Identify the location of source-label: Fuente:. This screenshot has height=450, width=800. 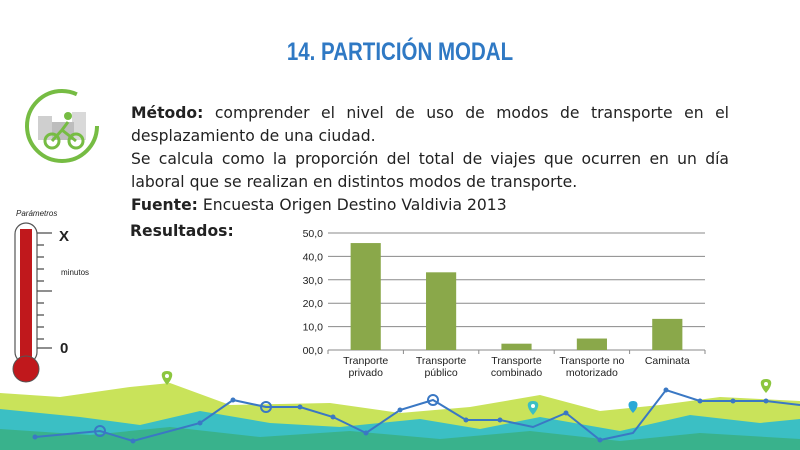
(164, 205).